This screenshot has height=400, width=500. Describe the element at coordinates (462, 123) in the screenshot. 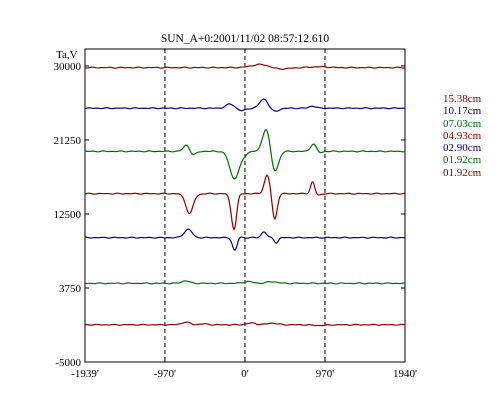

I see `legend-item-3: 07.03cm` at that location.